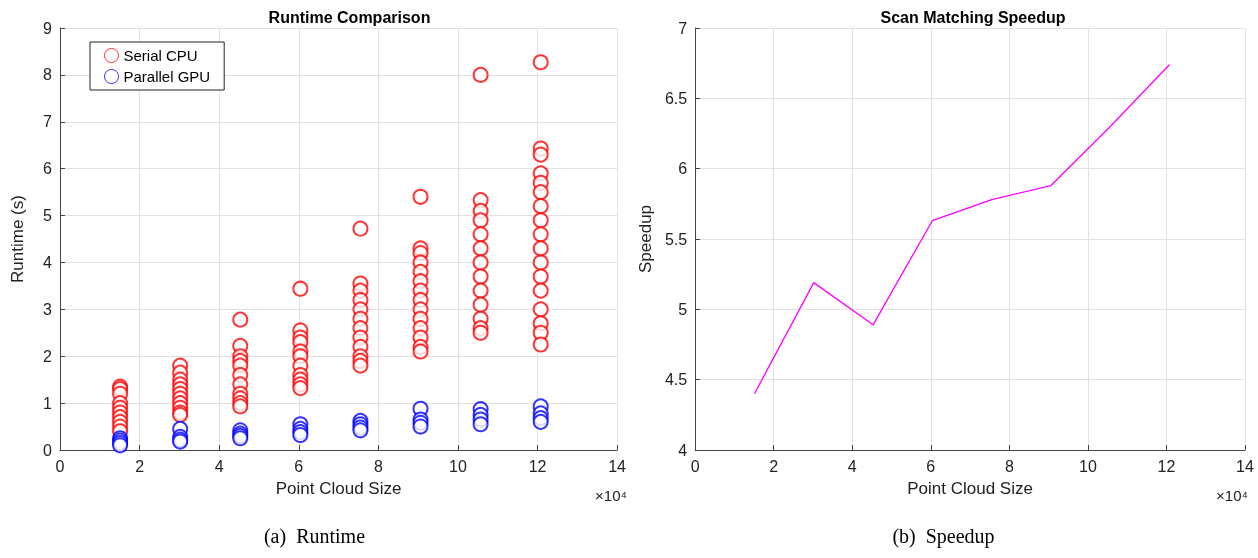 This screenshot has height=558, width=1258. What do you see at coordinates (349, 17) in the screenshot?
I see `chart-title: Runtime Comparison` at bounding box center [349, 17].